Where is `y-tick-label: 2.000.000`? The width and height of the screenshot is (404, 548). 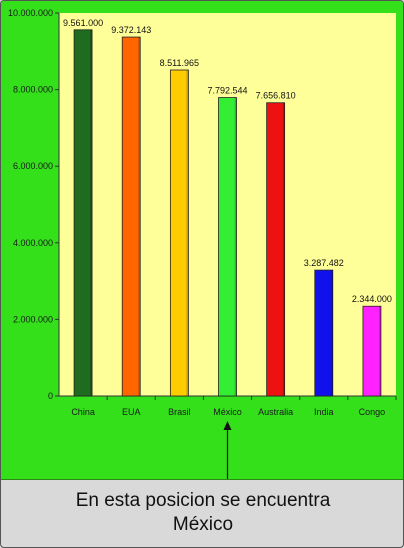 y-tick-label: 2.000.000 is located at coordinates (33, 319).